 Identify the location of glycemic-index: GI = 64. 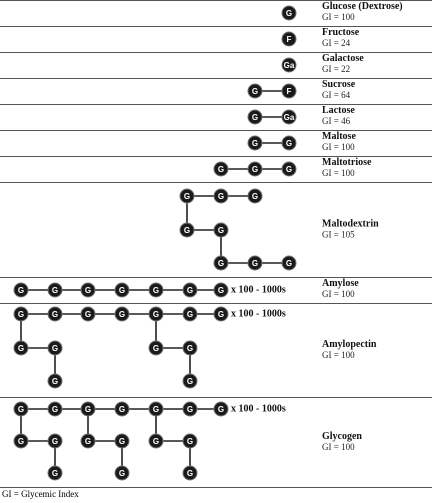
(336, 95).